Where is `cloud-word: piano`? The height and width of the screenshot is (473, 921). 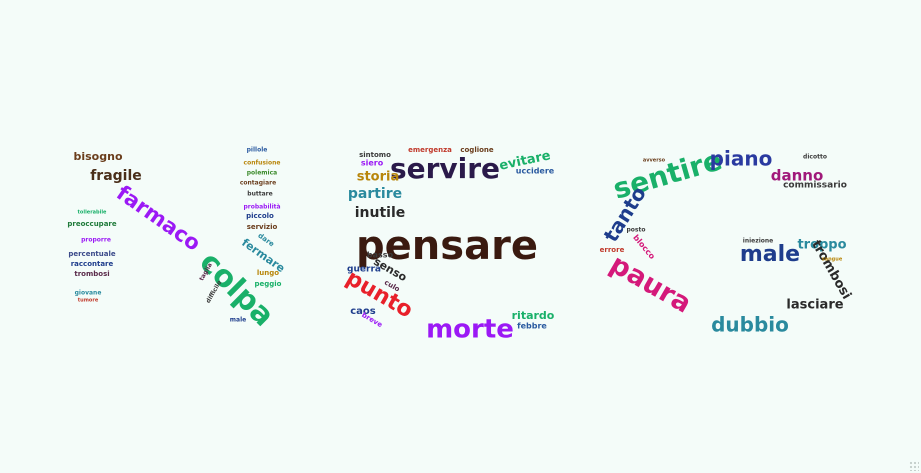
cloud-word: piano is located at coordinates (741, 159).